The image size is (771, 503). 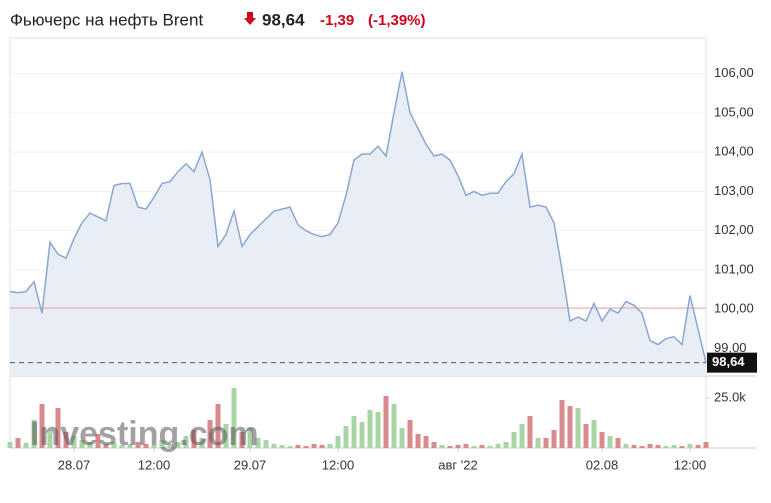 What do you see at coordinates (397, 20) in the screenshot?
I see `change-percent: (-1,39%)` at bounding box center [397, 20].